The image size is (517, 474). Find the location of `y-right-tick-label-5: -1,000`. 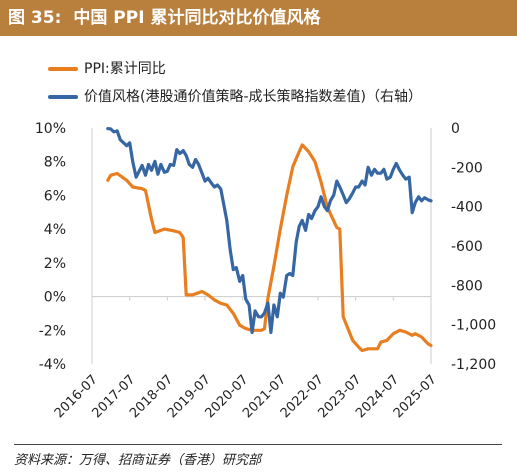

y-right-tick-label-5: -1,000 is located at coordinates (473, 326).